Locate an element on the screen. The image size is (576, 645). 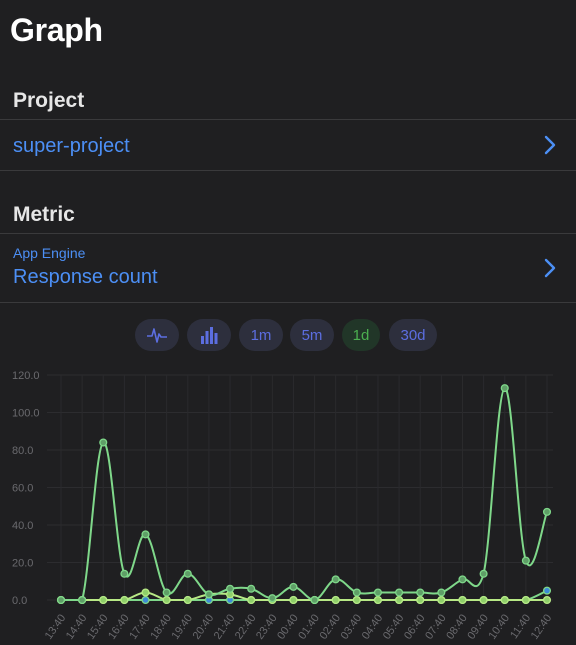
y-tick-label: 20.0 is located at coordinates (22, 564).